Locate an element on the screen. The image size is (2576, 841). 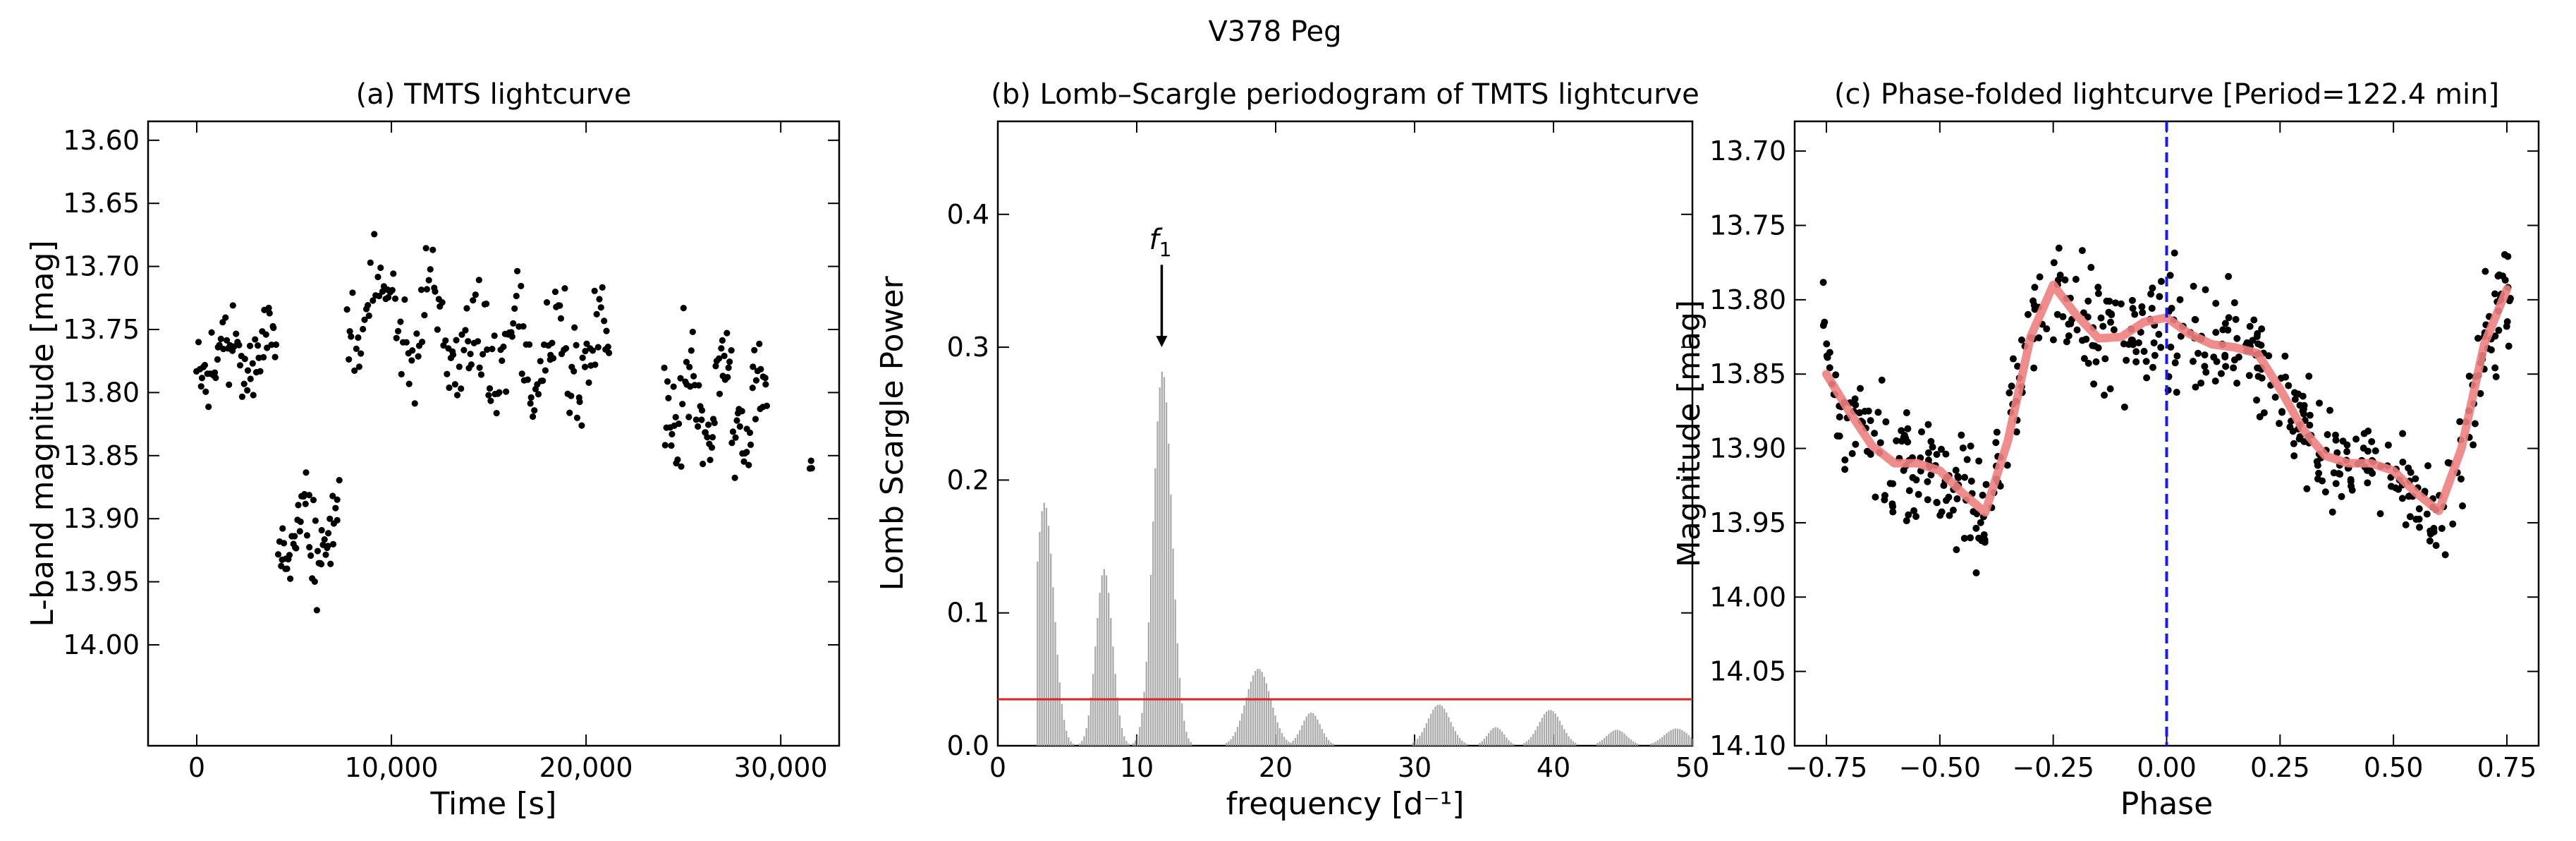
y-tick-label: 13.85 is located at coordinates (1748, 373).